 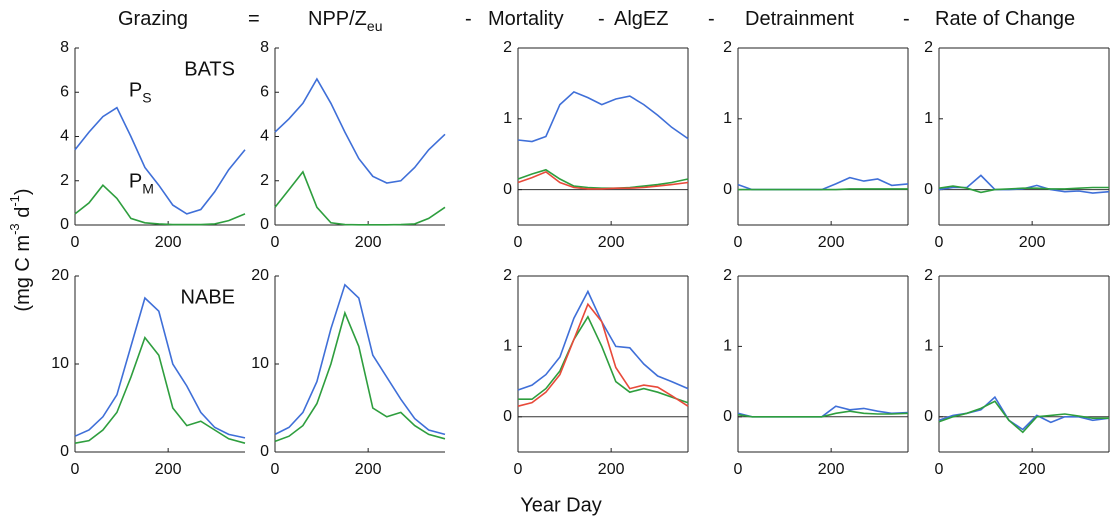 I want to click on site-label: NABE, so click(x=208, y=297).